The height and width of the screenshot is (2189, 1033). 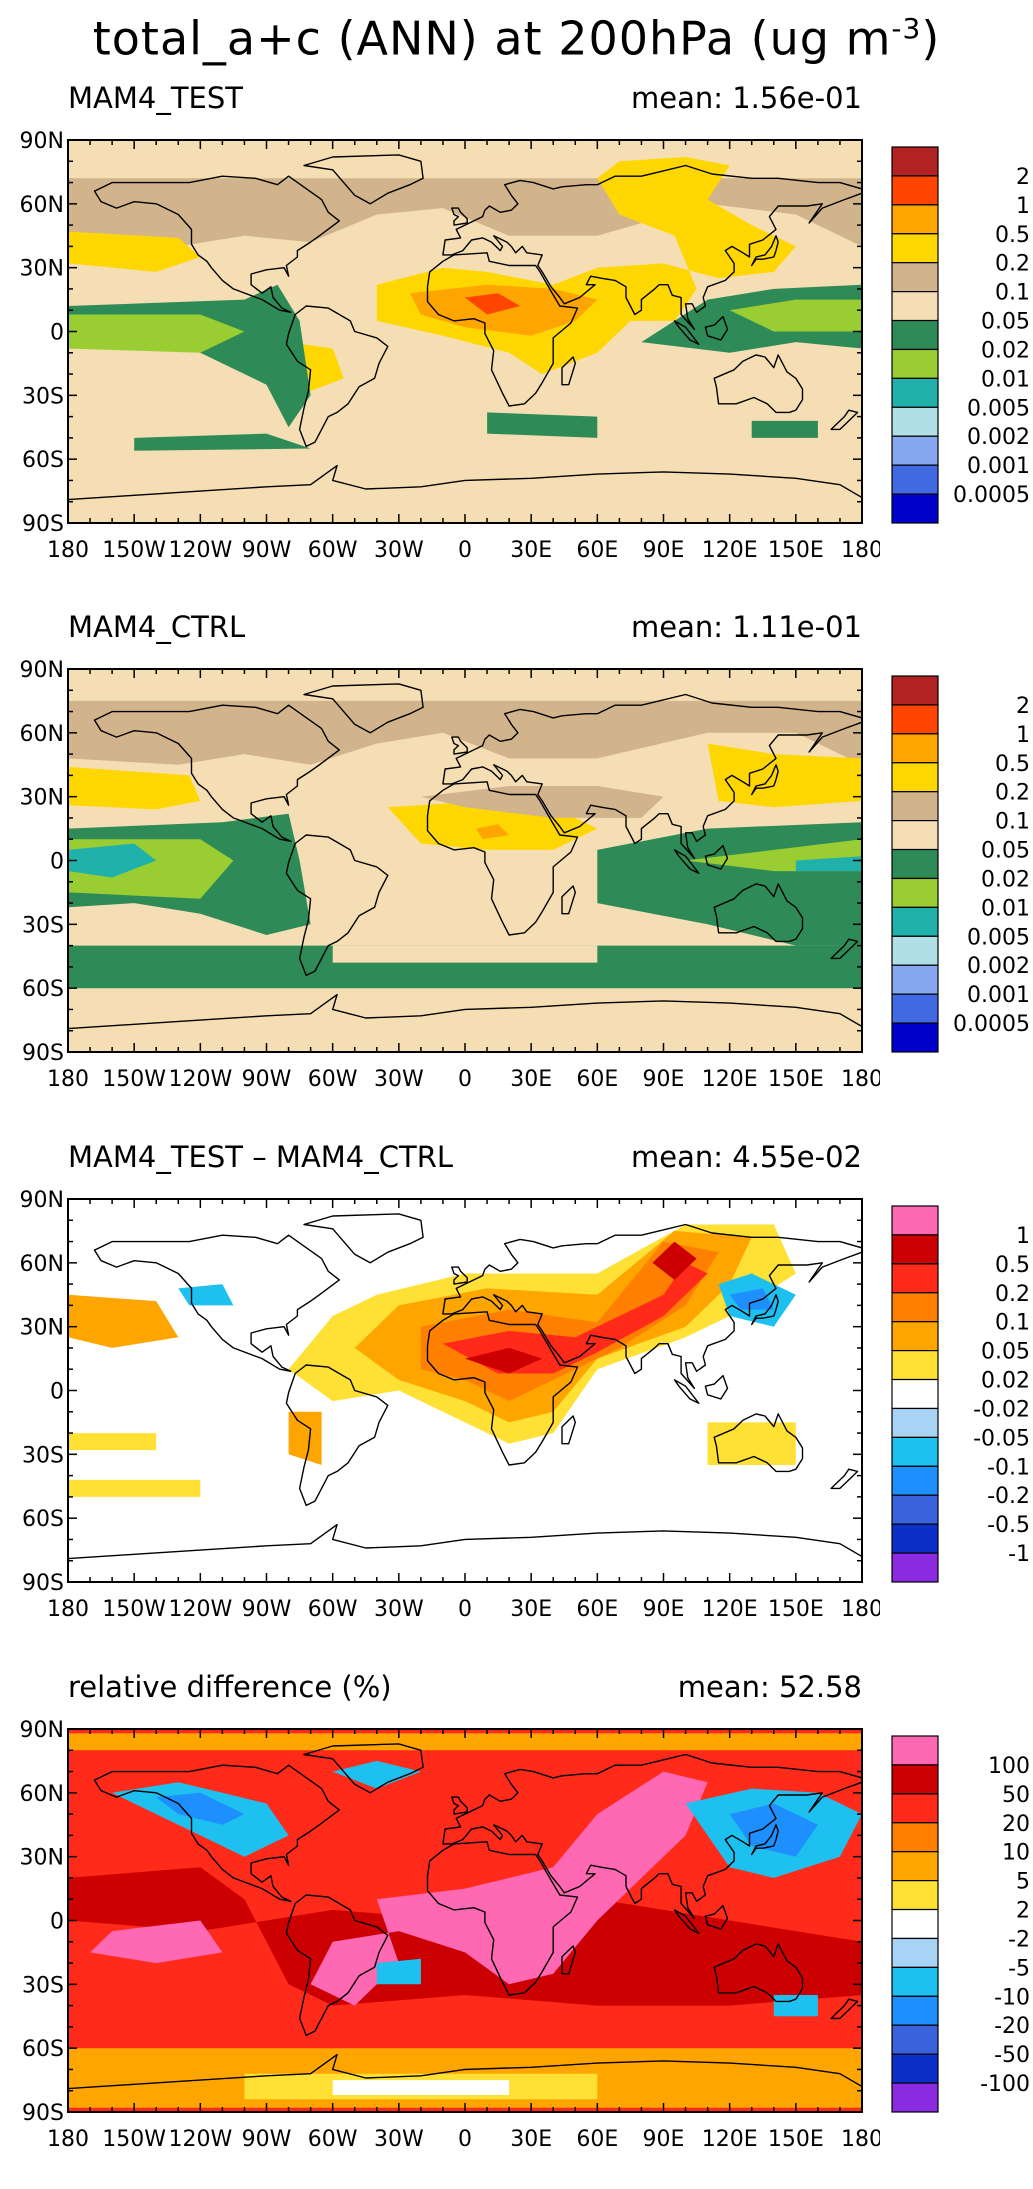 What do you see at coordinates (399, 1609) in the screenshot?
I see `lon-tick-label: 30W` at bounding box center [399, 1609].